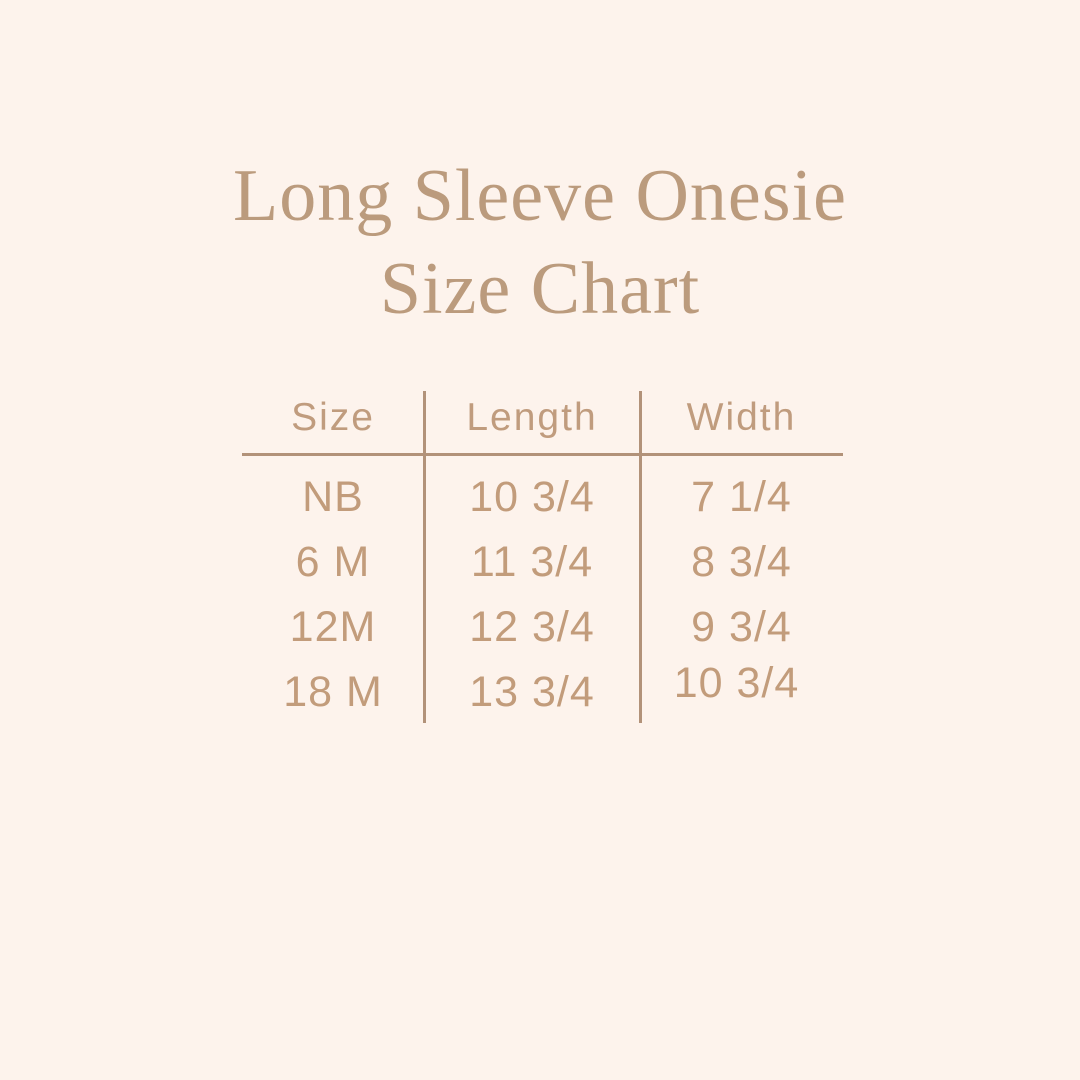  Describe the element at coordinates (532, 562) in the screenshot. I see `cell-length: 11 3/4` at that location.